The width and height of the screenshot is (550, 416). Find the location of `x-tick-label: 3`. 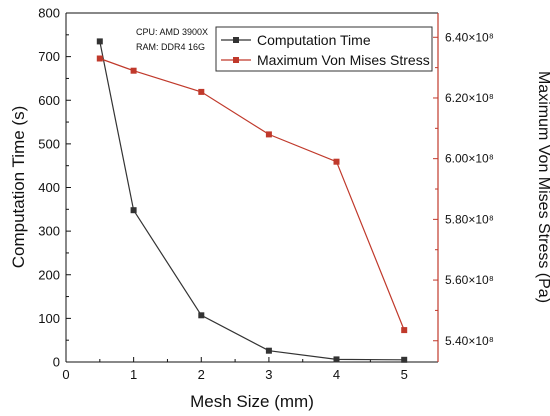

x-tick-label: 3 is located at coordinates (268, 374).